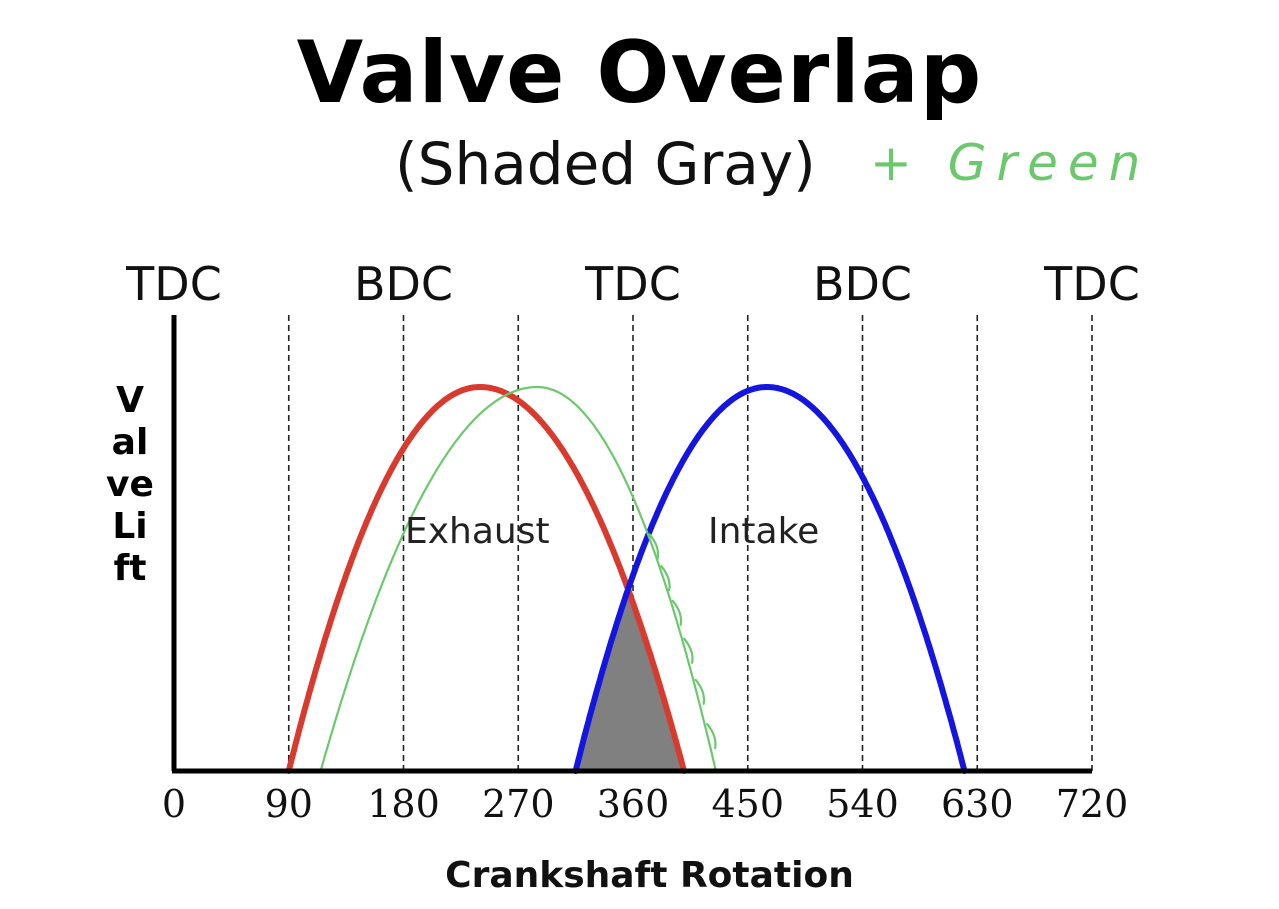  What do you see at coordinates (649, 875) in the screenshot?
I see `x-axis-label: Crankshaft Rotation` at bounding box center [649, 875].